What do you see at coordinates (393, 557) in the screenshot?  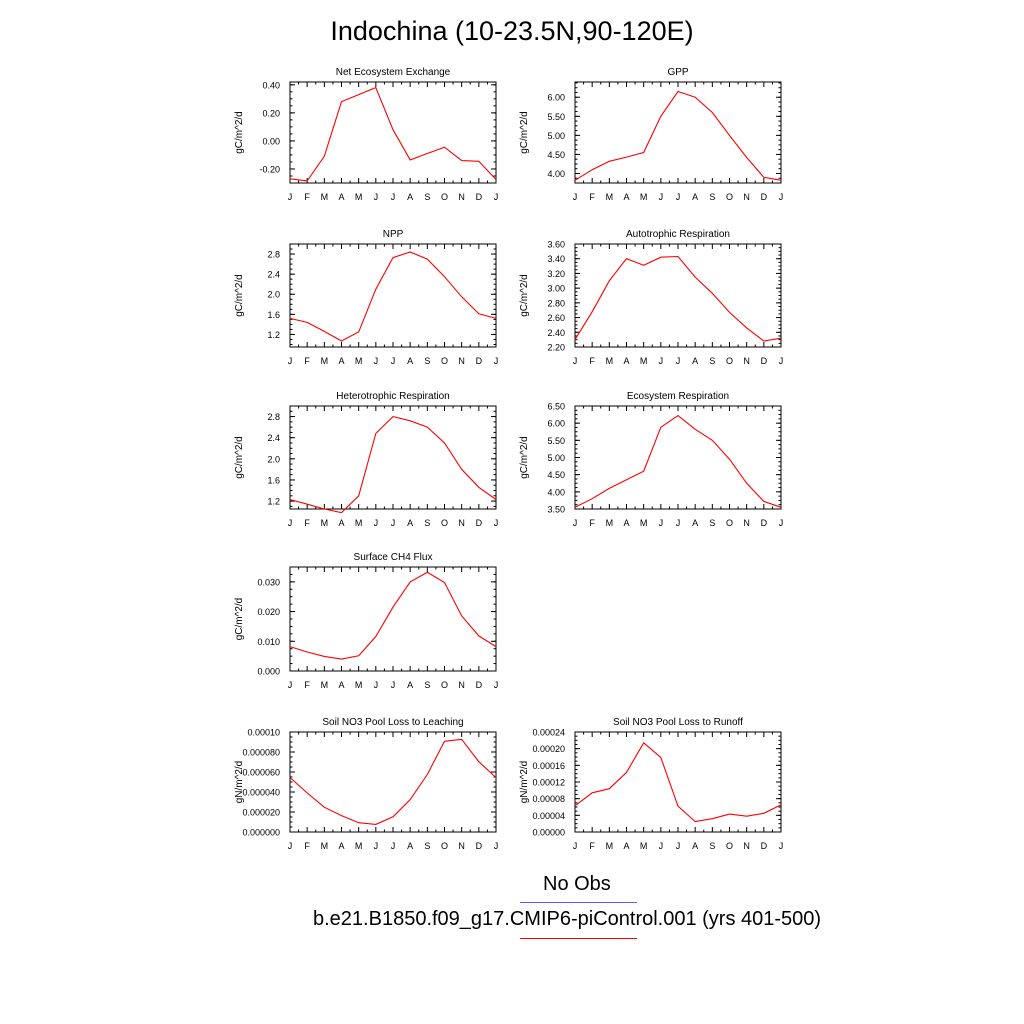 I see `chart-title: Surface CH4 Flux` at bounding box center [393, 557].